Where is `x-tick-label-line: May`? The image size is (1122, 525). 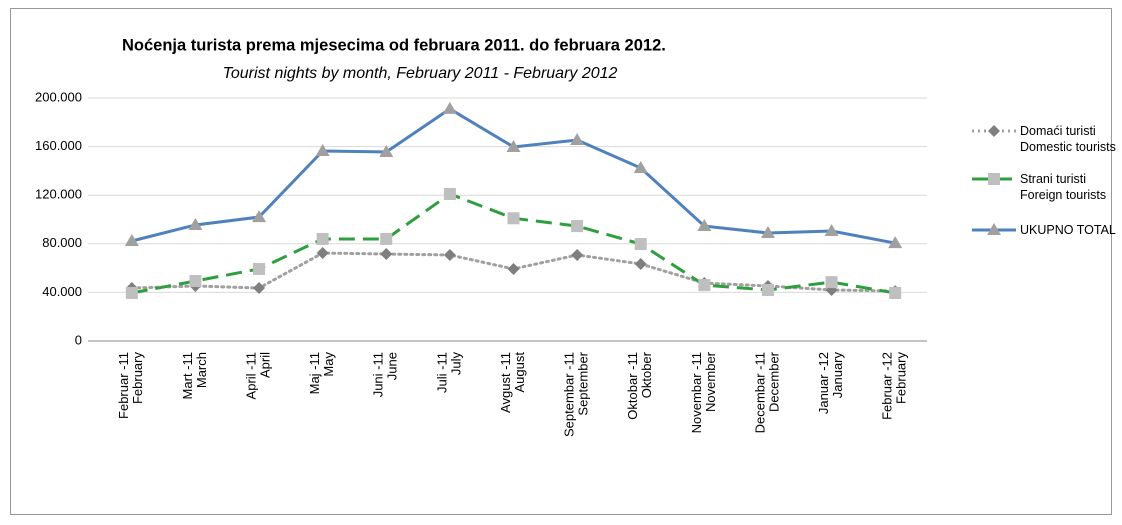
x-tick-label-line: May is located at coordinates (328, 364).